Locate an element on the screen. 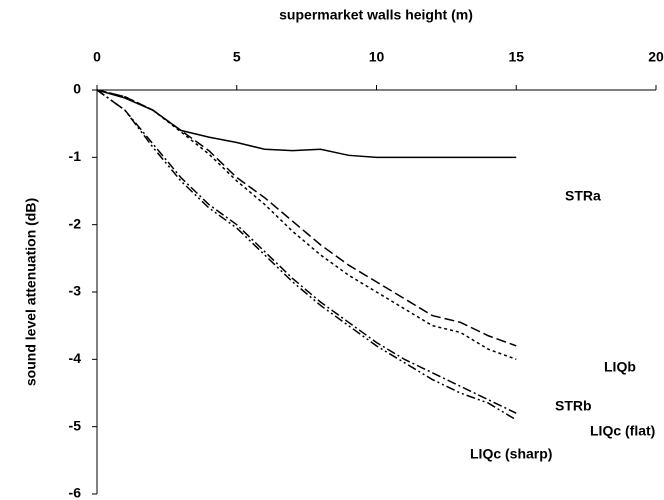  y-tick-label: -4 is located at coordinates (75, 358).